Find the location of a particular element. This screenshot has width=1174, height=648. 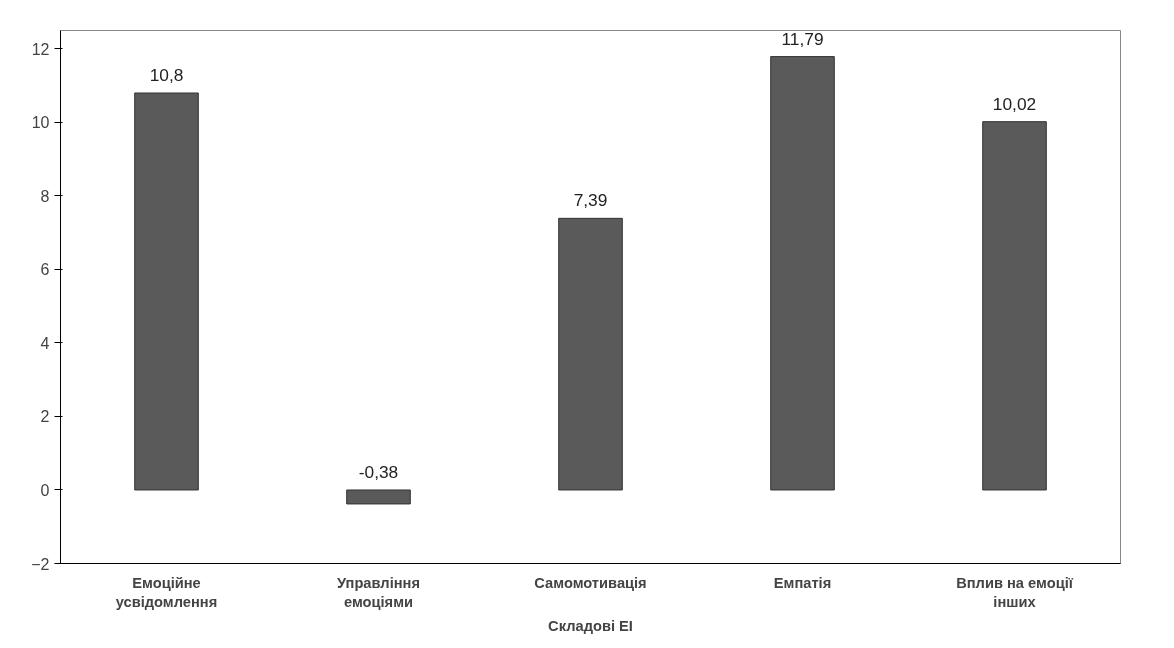

y-tick-label: 10 is located at coordinates (40, 123).